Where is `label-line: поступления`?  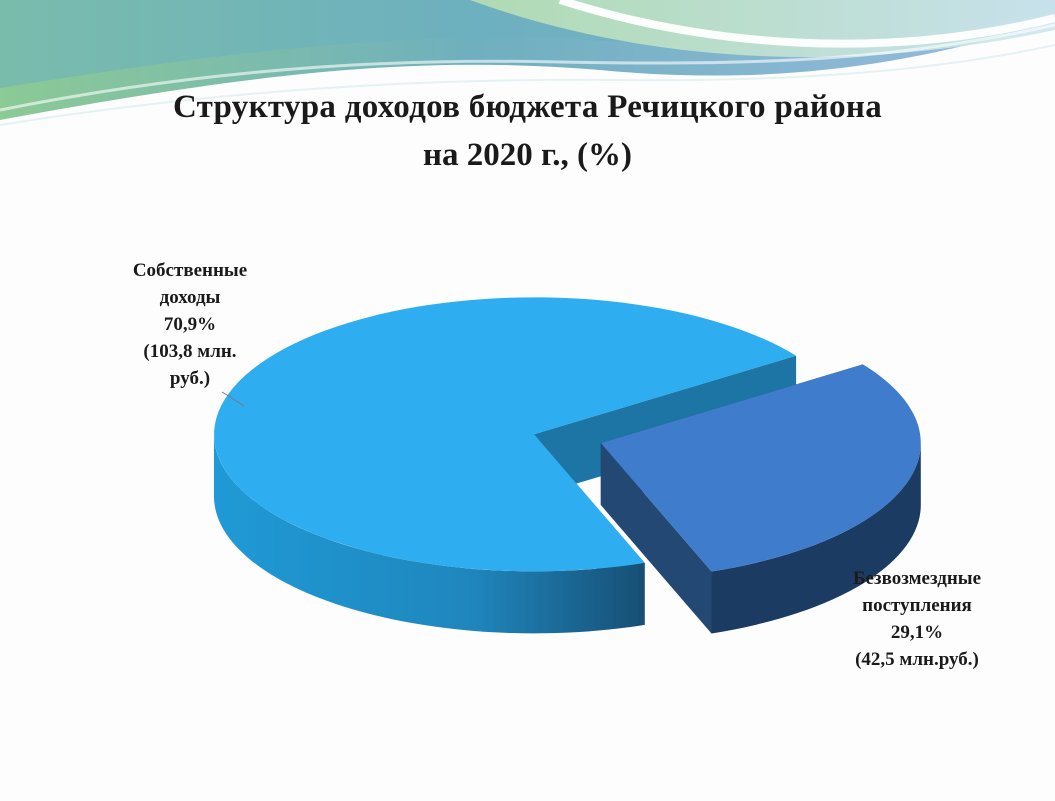 label-line: поступления is located at coordinates (917, 605).